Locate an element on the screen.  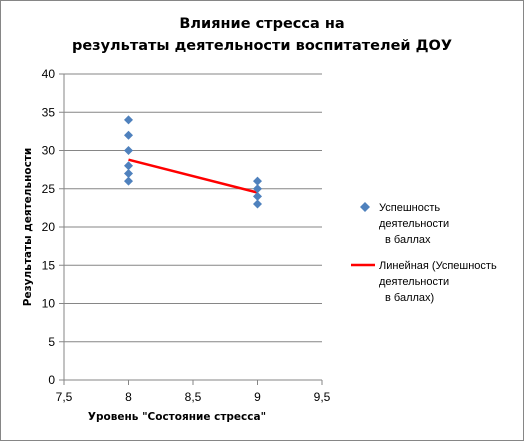
x-tick-label: 8 is located at coordinates (128, 397).